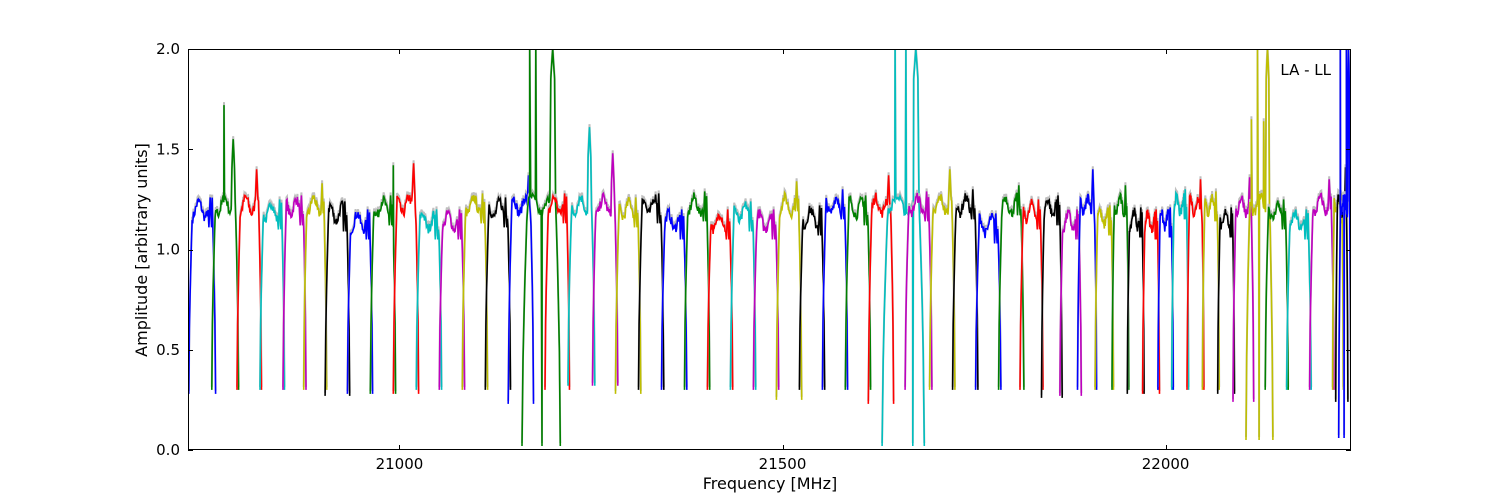 The image size is (1500, 500). What do you see at coordinates (168, 149) in the screenshot?
I see `y-tick-label: 1.5` at bounding box center [168, 149].